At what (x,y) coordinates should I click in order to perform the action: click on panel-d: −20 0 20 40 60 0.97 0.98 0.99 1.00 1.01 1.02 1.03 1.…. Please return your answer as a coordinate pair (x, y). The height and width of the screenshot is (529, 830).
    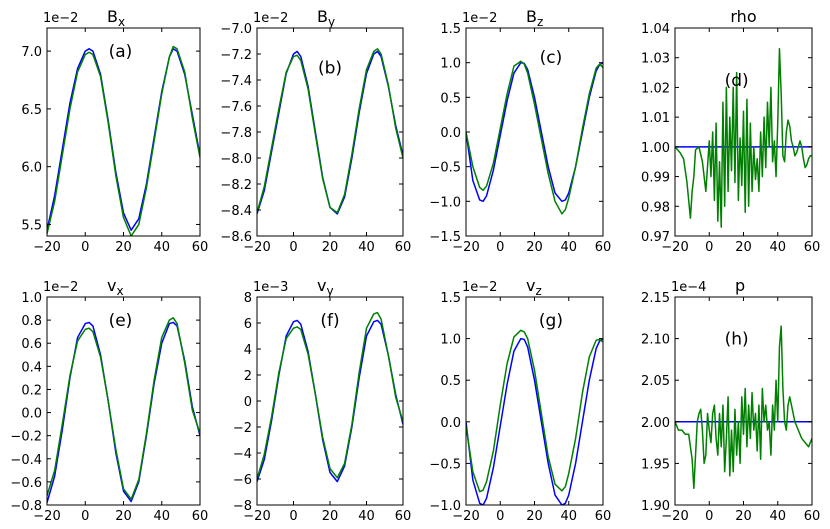
    Looking at the image, I should click on (730, 131).